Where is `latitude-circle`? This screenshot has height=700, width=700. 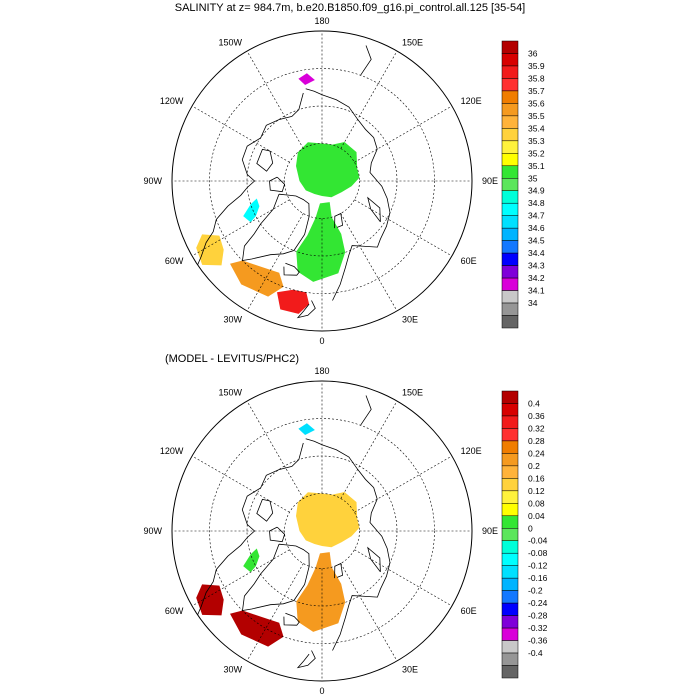
latitude-circle is located at coordinates (322, 531).